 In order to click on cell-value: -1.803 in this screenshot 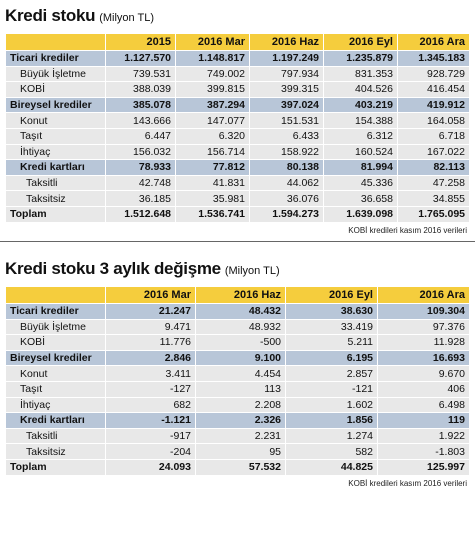, I will do `click(423, 451)`.